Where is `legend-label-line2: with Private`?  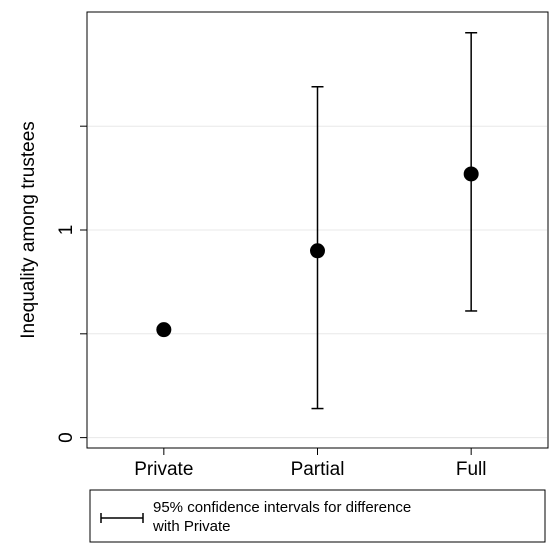
legend-label-line2: with Private is located at coordinates (191, 526).